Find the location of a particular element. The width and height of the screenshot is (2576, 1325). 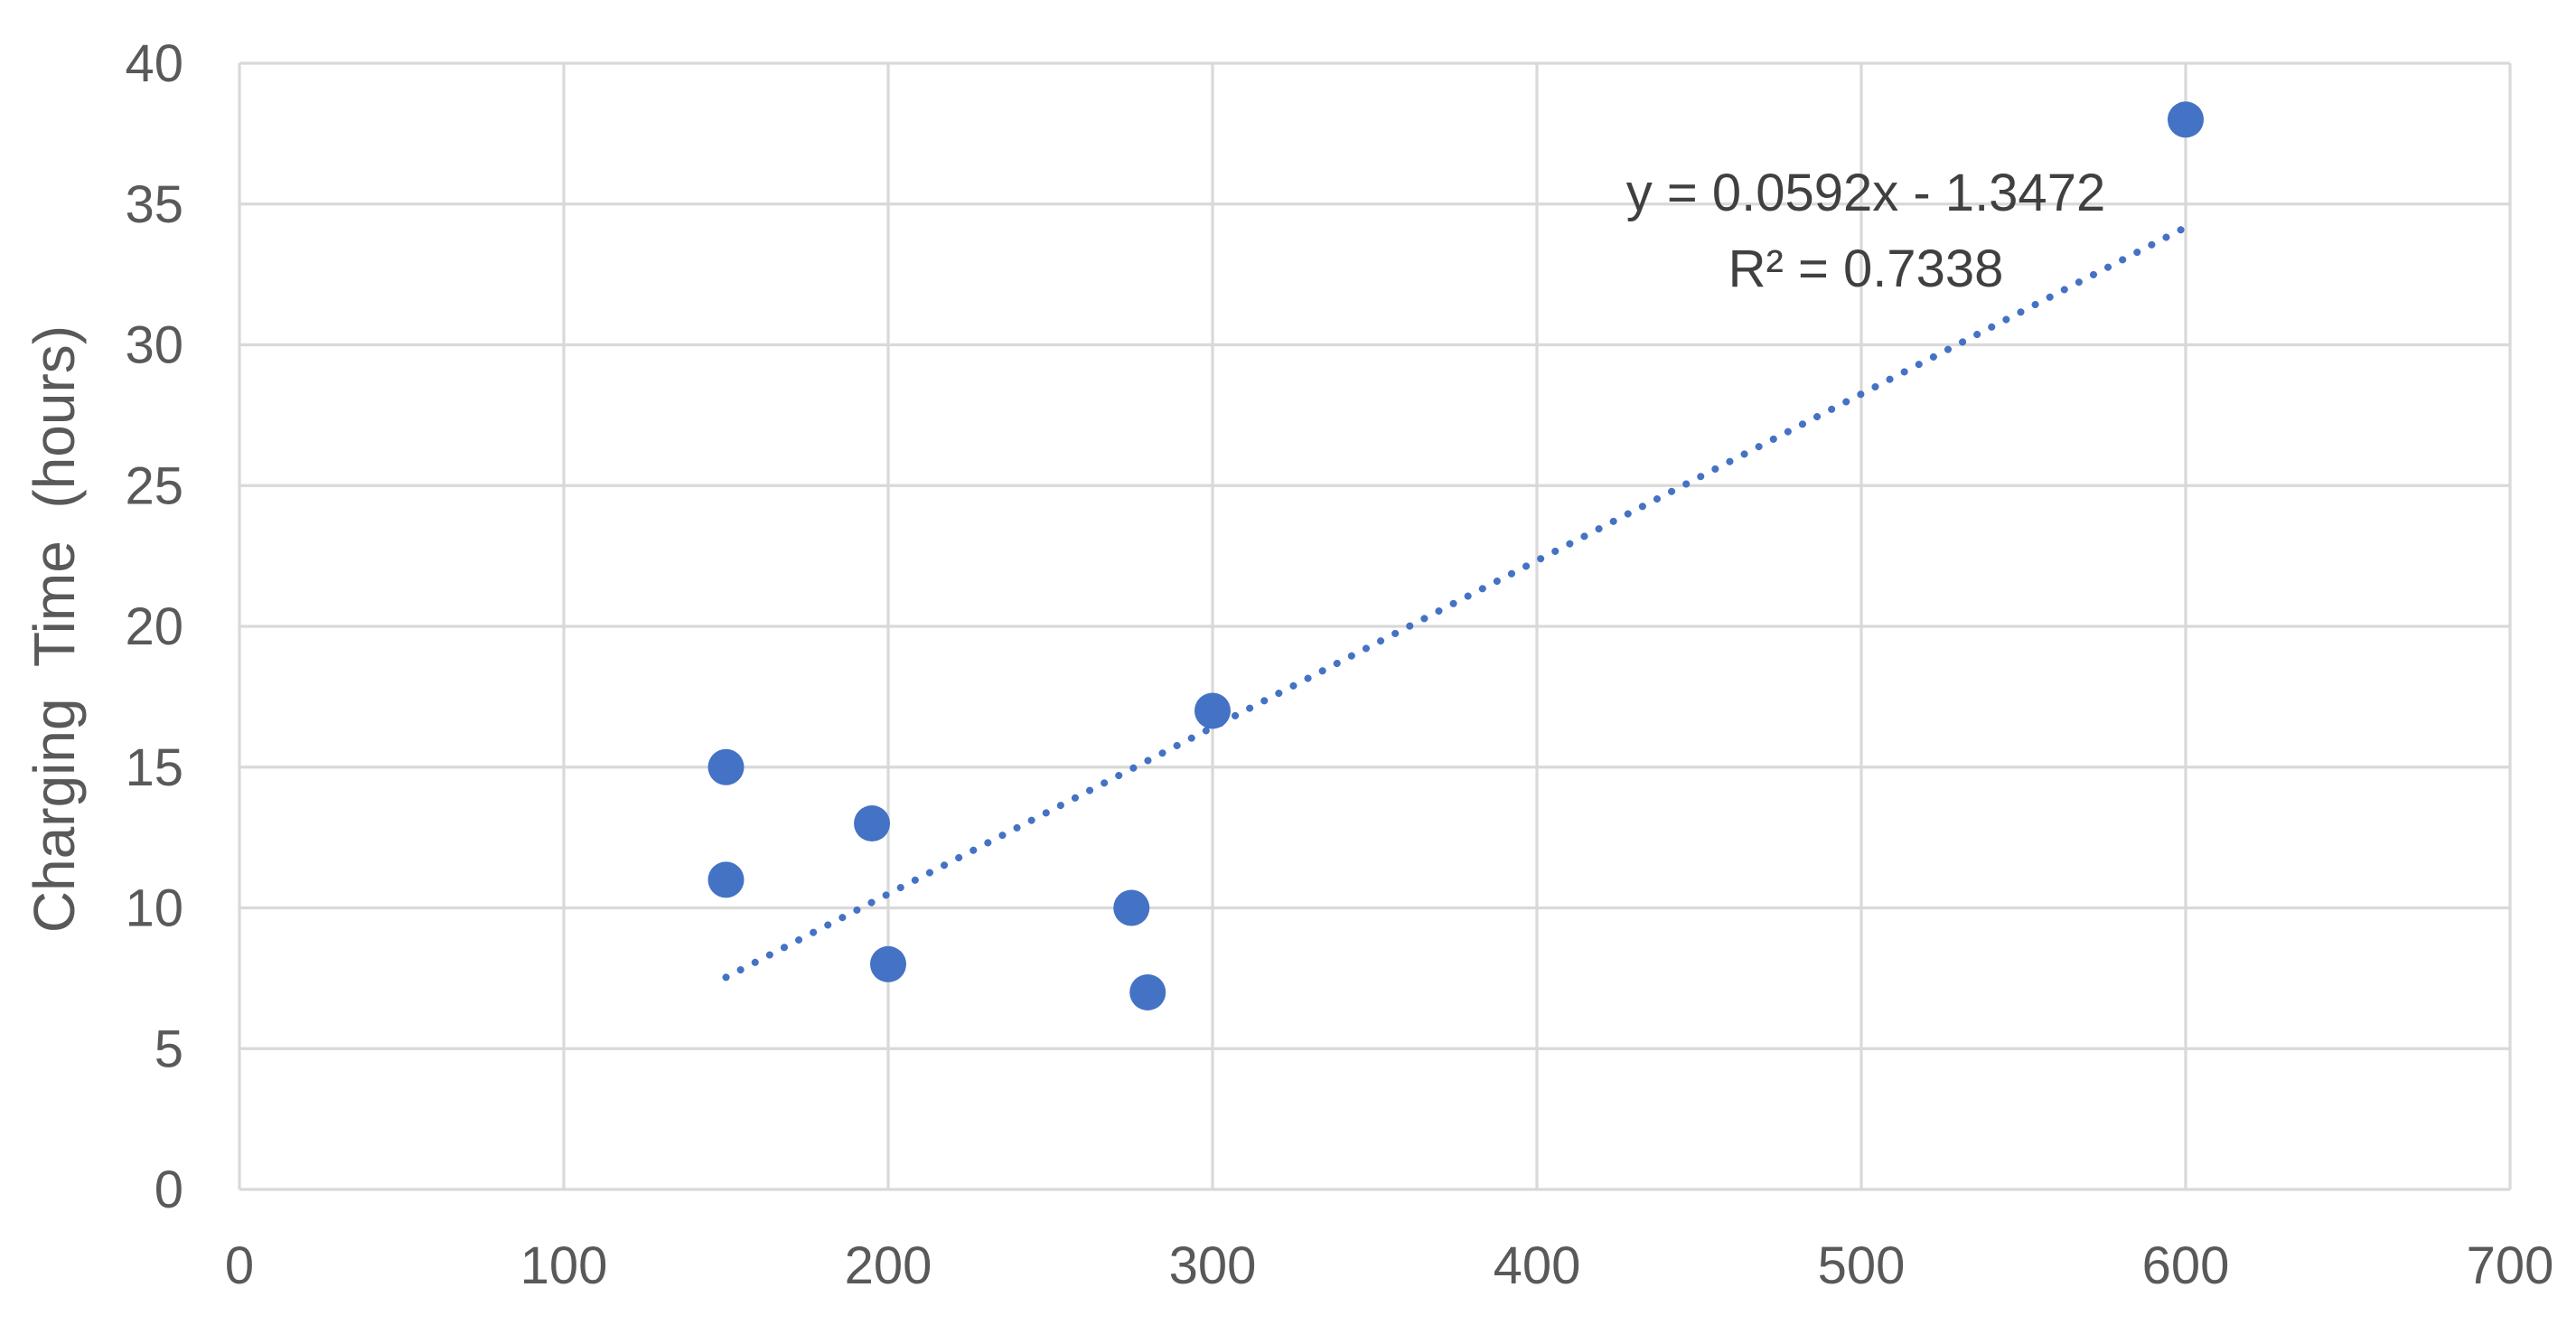

x-tick-label: 0 is located at coordinates (239, 1265).